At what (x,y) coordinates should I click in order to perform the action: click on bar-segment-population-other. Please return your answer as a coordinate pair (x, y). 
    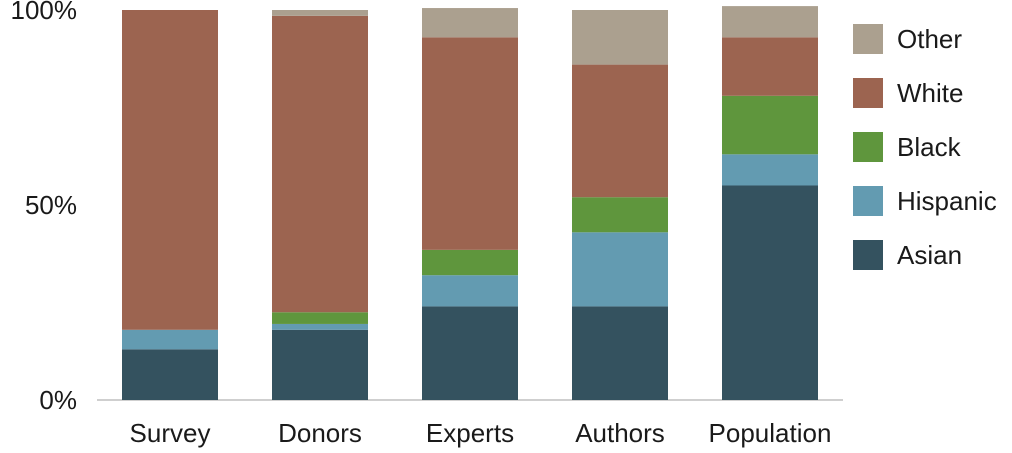
    Looking at the image, I should click on (770, 22).